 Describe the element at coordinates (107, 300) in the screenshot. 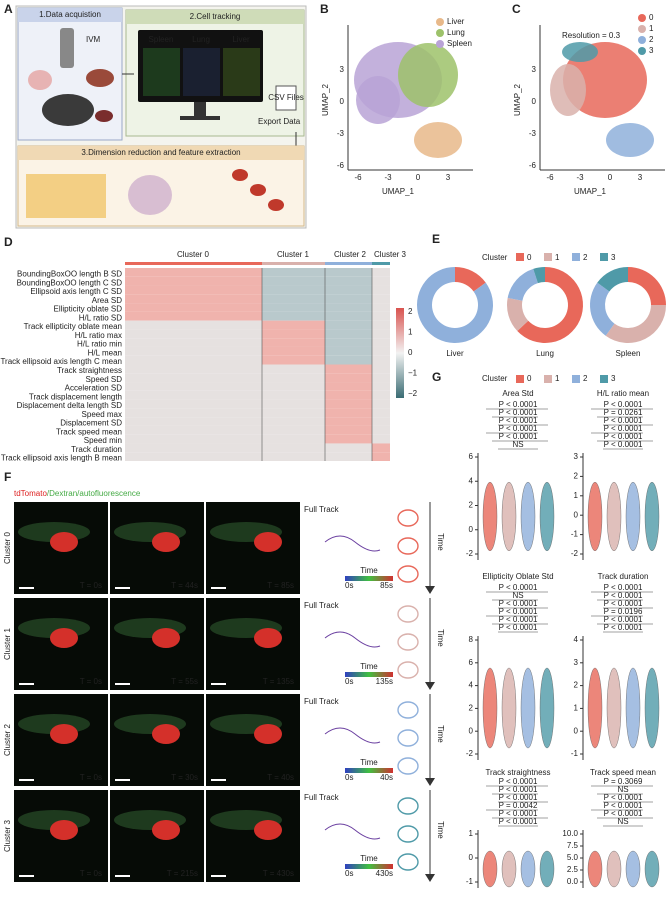

I see `row-label: Area SD` at that location.